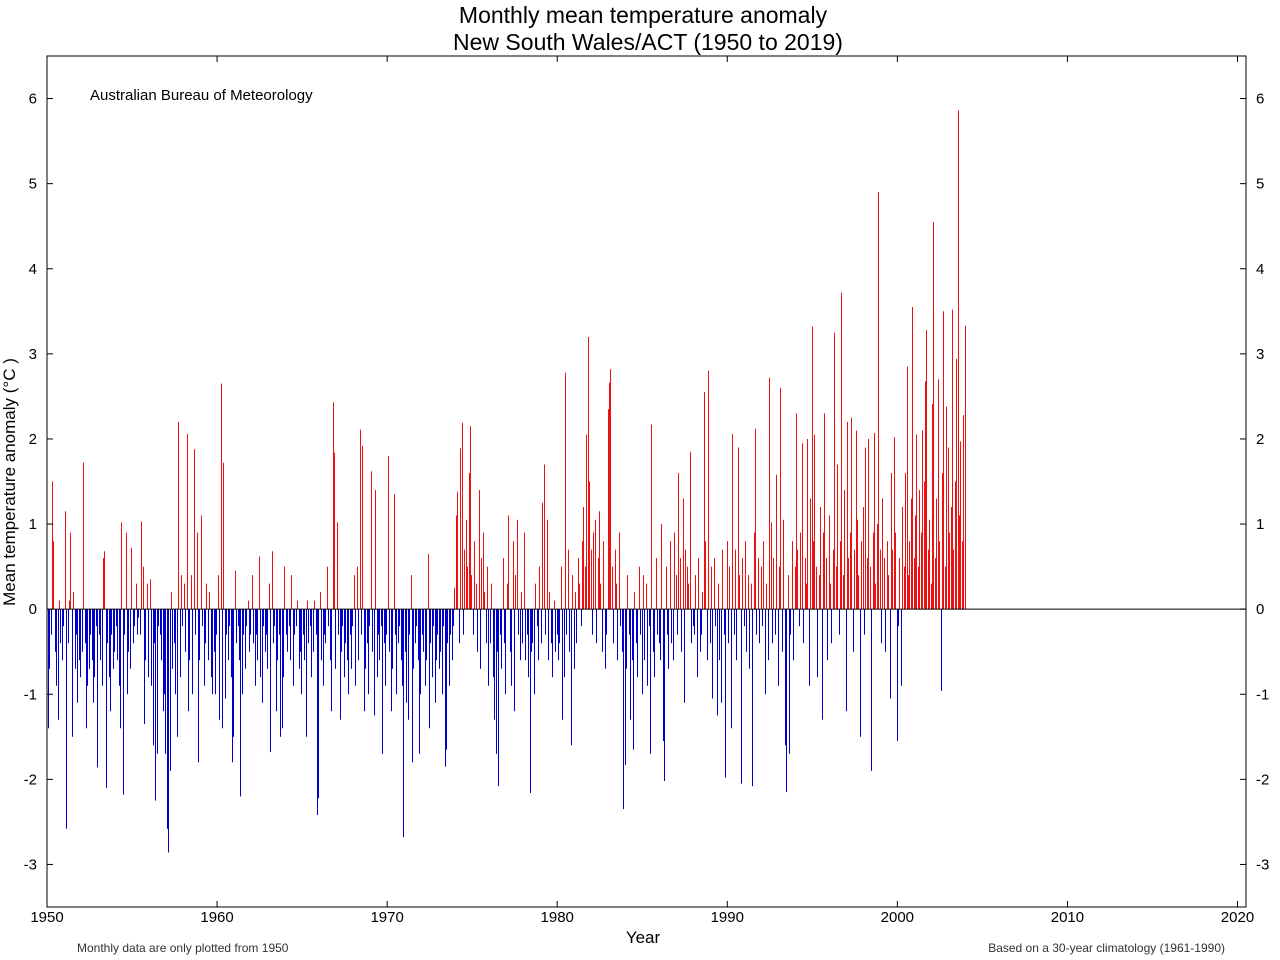 The height and width of the screenshot is (960, 1280). I want to click on y-tick-label: 2, so click(33, 439).